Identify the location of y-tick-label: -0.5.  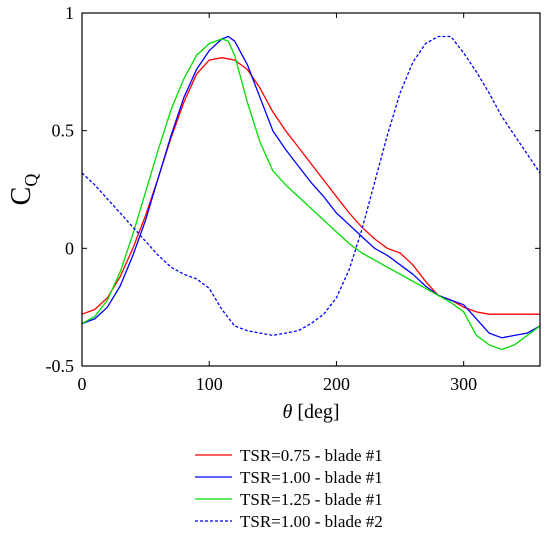
(60, 366).